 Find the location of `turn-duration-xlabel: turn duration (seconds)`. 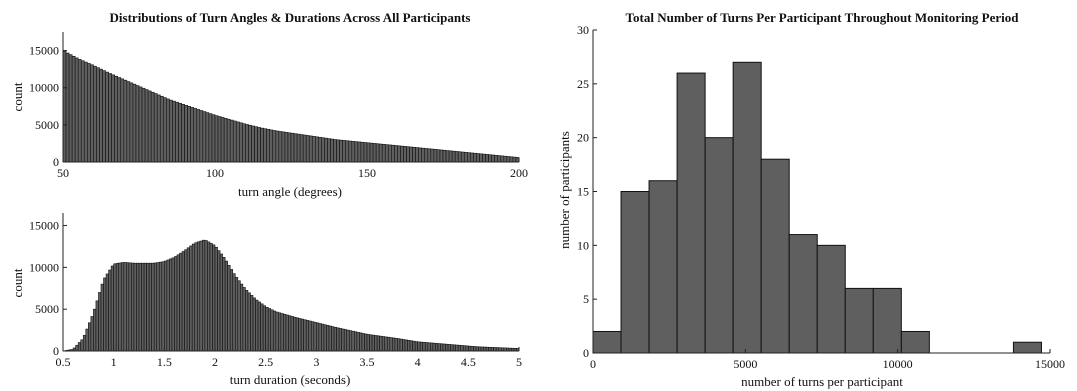

turn-duration-xlabel: turn duration (seconds) is located at coordinates (290, 379).